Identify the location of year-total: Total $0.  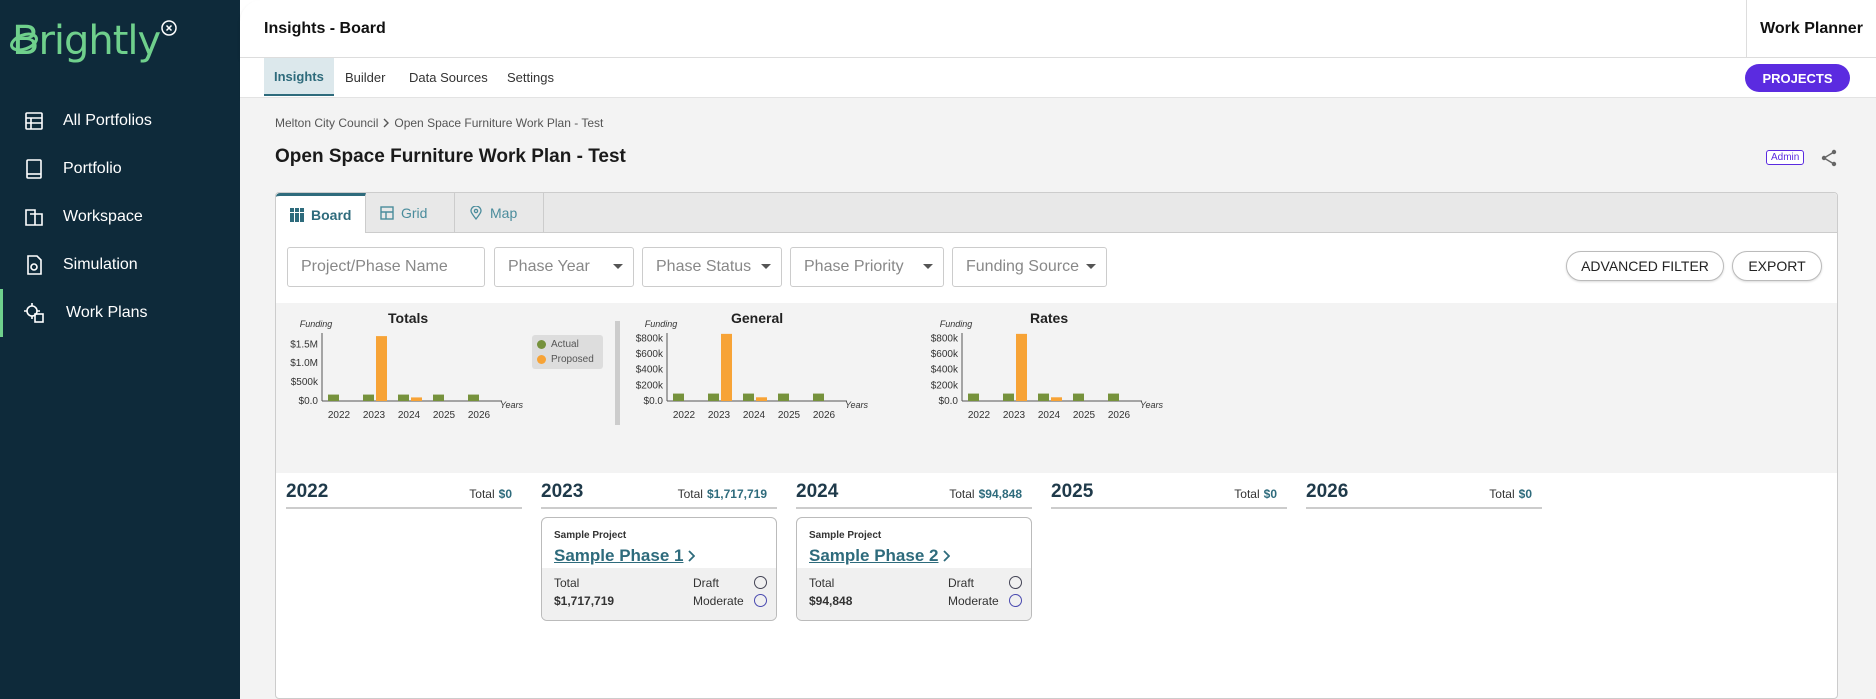
(490, 494).